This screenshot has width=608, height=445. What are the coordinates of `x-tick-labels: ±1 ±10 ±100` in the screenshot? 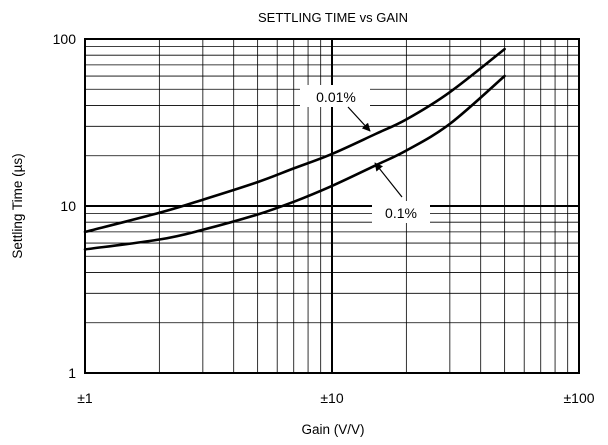 It's located at (335, 398).